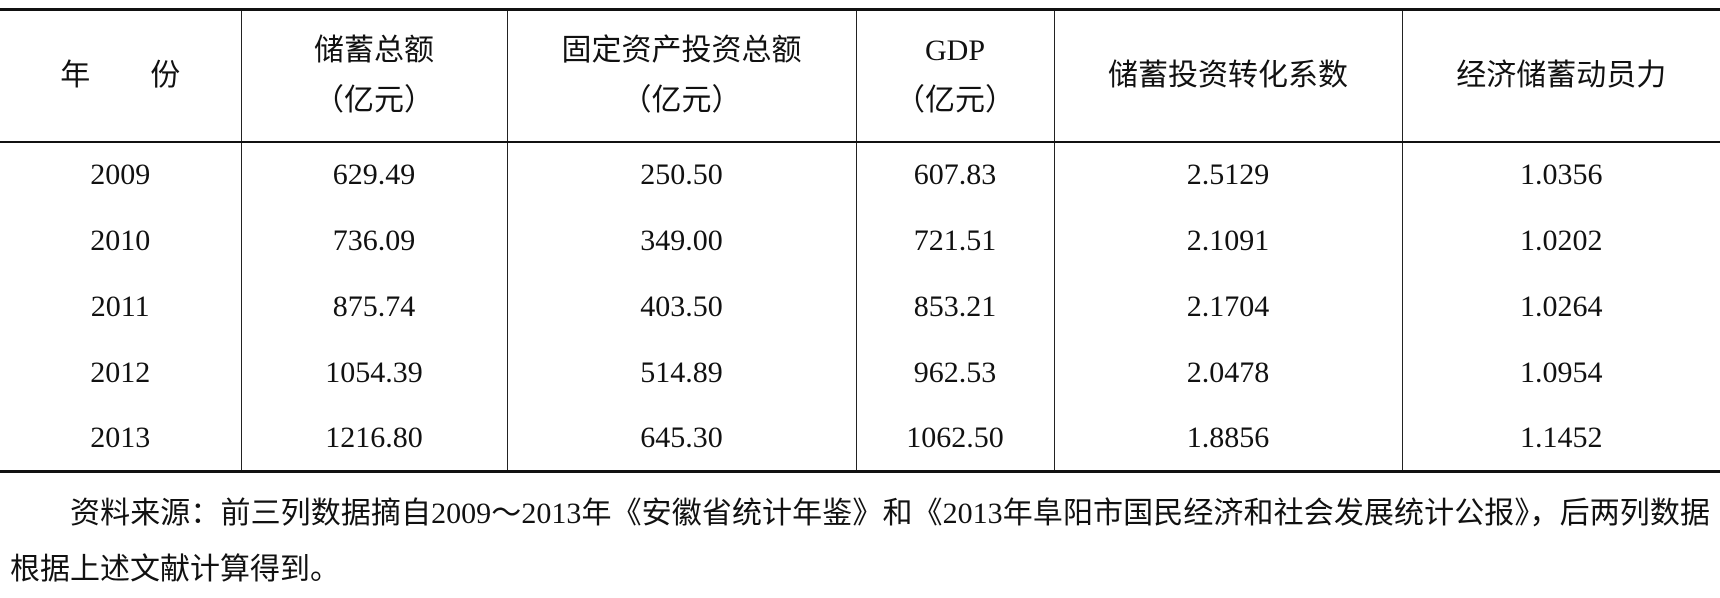 The width and height of the screenshot is (1720, 598). What do you see at coordinates (120, 241) in the screenshot?
I see `table-cell: 2010` at bounding box center [120, 241].